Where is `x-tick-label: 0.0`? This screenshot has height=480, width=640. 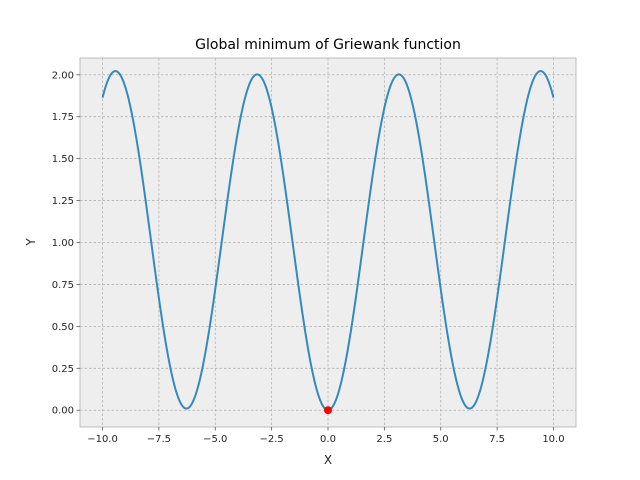 x-tick-label: 0.0 is located at coordinates (328, 439).